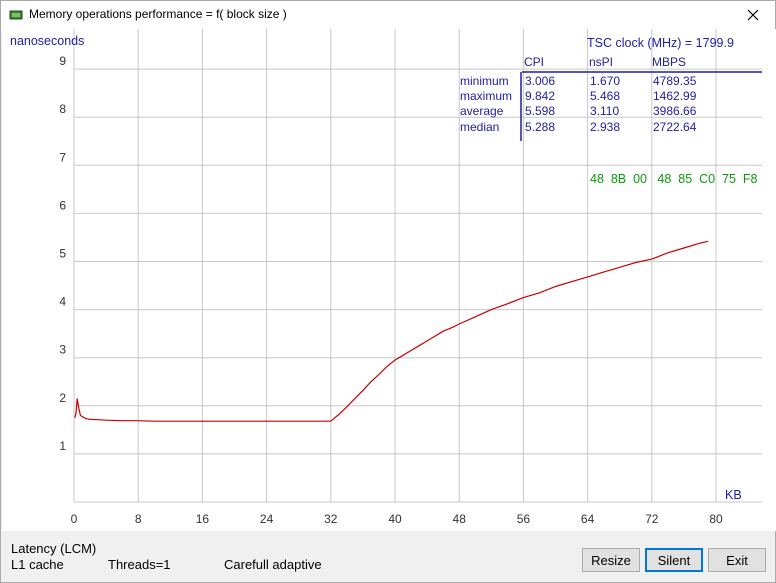 The image size is (776, 583). I want to click on resize-button: Resize, so click(611, 560).